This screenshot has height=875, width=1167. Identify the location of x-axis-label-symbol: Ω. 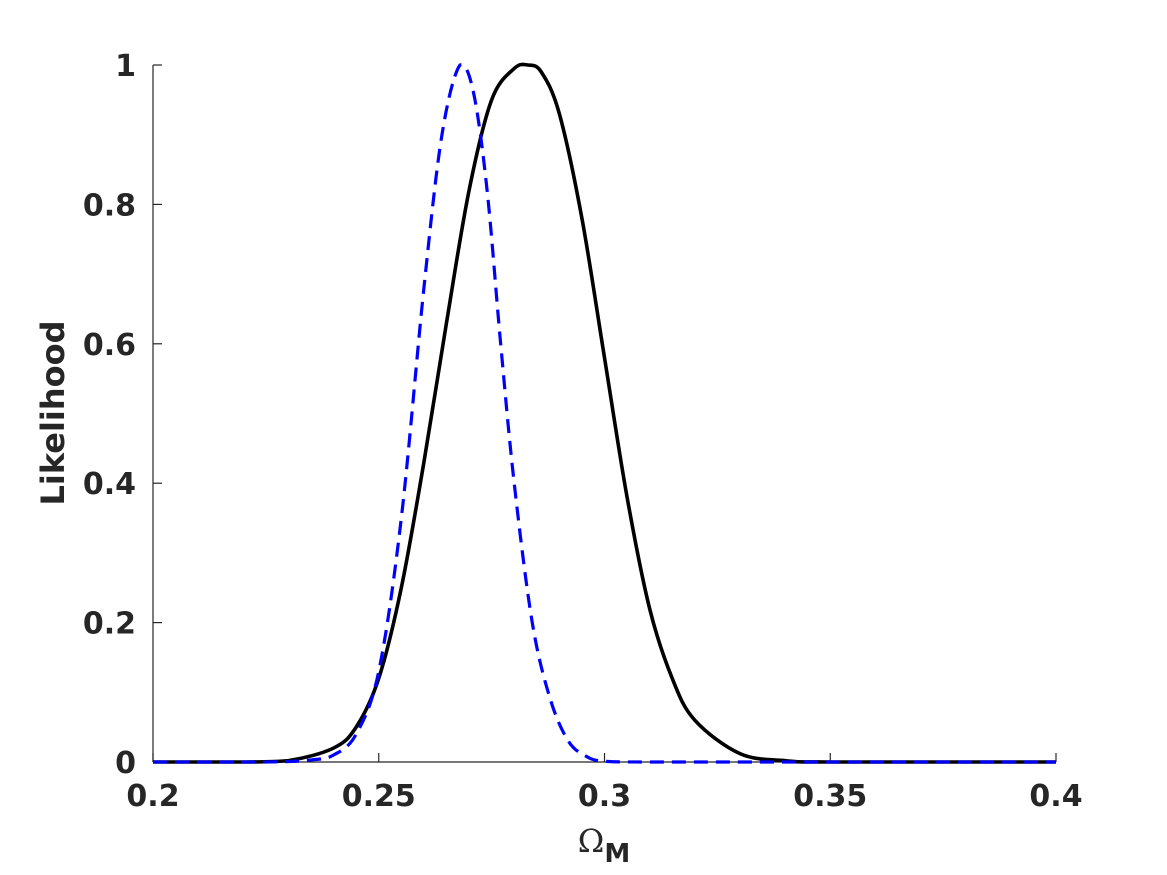
(591, 841).